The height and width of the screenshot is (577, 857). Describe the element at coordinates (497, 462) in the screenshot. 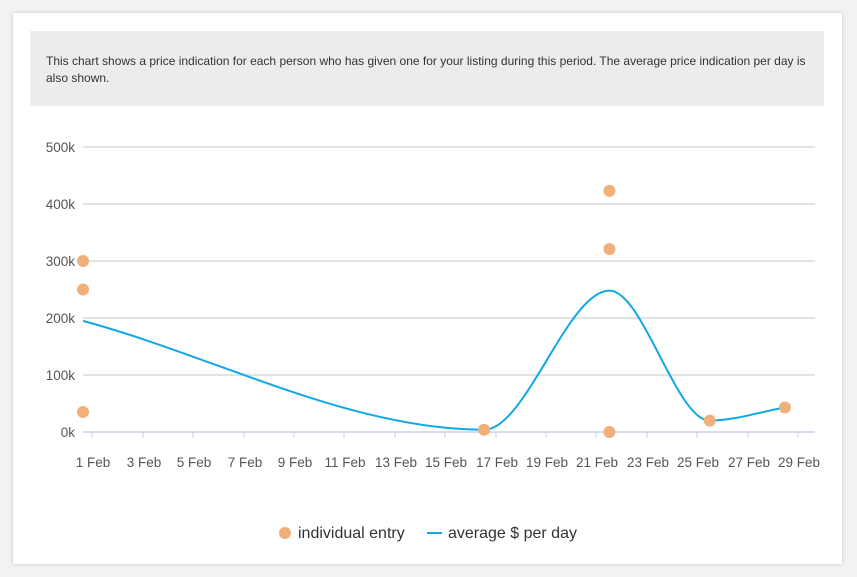

I see `x-tick-label: 17 Feb` at that location.